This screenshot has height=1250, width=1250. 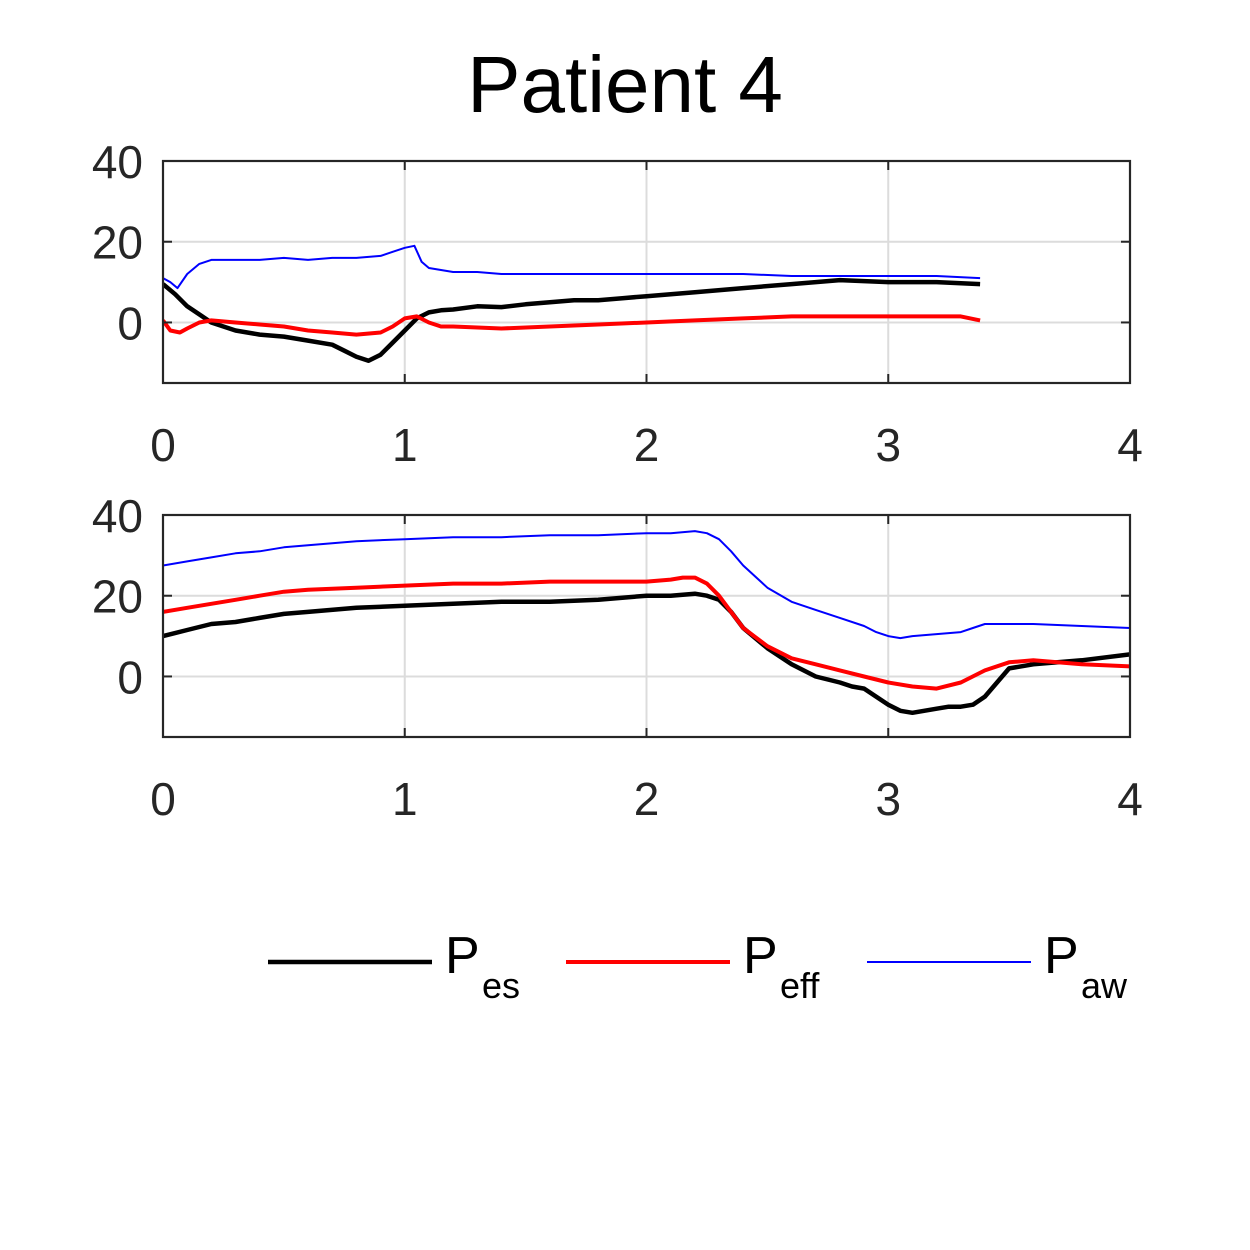 I want to click on legend-item-1: Pes, so click(x=394, y=966).